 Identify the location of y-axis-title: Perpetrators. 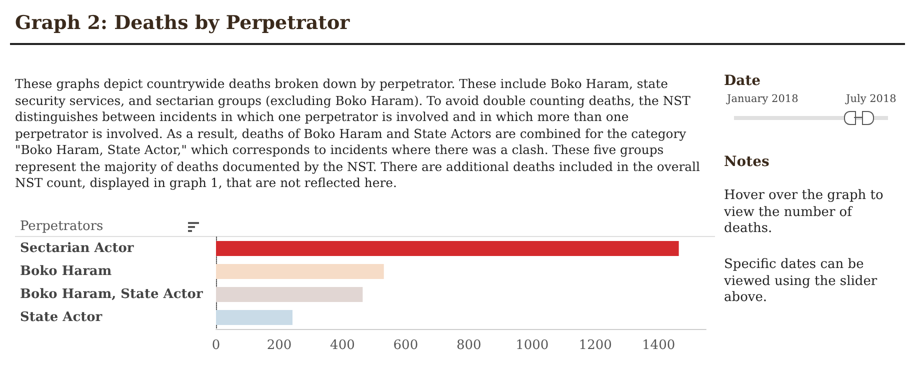
(62, 226).